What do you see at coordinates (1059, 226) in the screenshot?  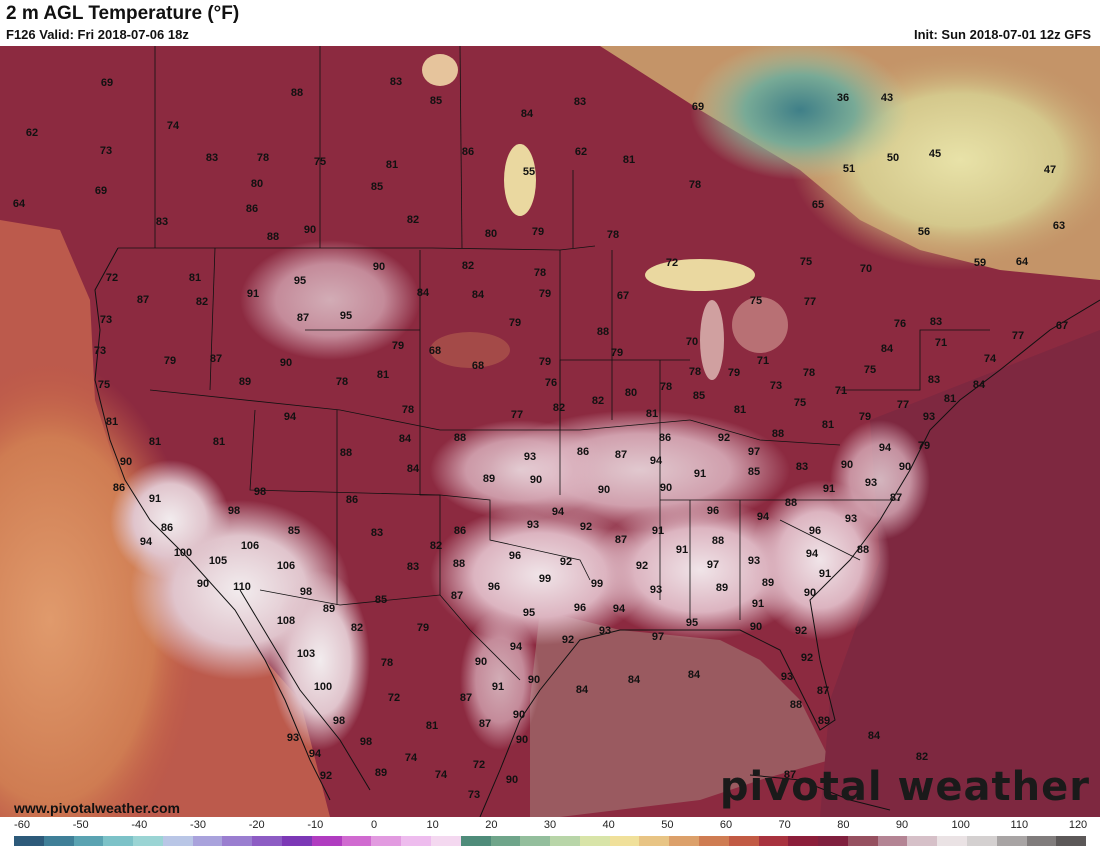 I see `temp-label: 63` at bounding box center [1059, 226].